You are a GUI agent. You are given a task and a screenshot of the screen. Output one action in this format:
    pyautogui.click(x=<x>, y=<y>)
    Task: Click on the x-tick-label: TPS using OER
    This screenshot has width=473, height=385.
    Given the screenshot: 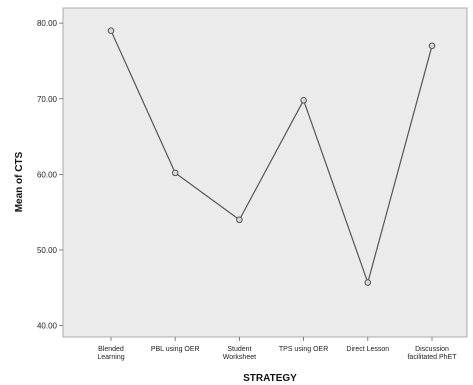 What is the action you would take?
    pyautogui.click(x=303, y=349)
    